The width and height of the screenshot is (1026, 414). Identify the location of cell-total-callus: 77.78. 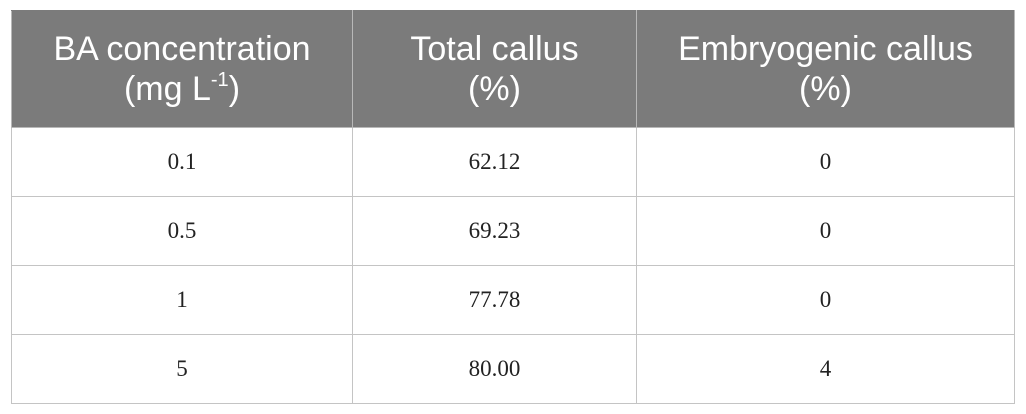
(494, 300).